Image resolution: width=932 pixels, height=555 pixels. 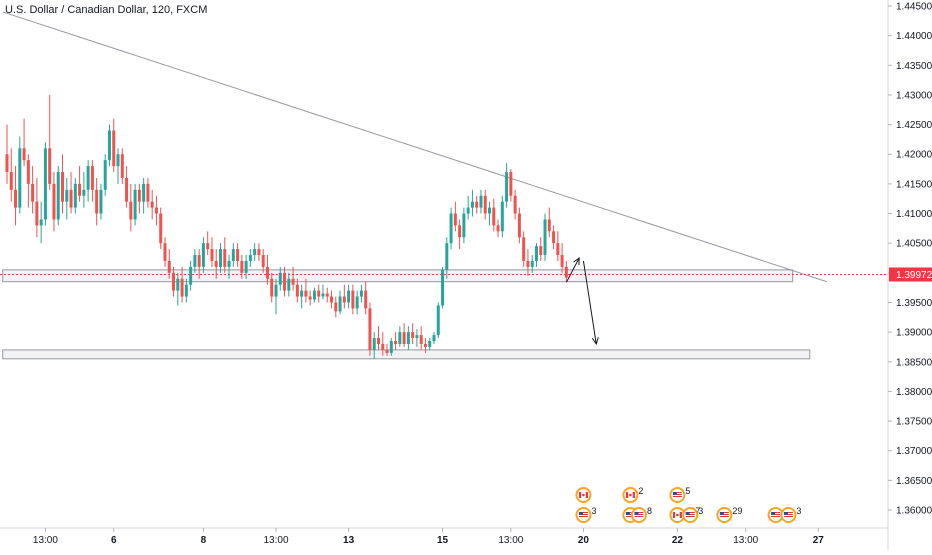 What do you see at coordinates (914, 244) in the screenshot?
I see `y-tick-label: 1.40500` at bounding box center [914, 244].